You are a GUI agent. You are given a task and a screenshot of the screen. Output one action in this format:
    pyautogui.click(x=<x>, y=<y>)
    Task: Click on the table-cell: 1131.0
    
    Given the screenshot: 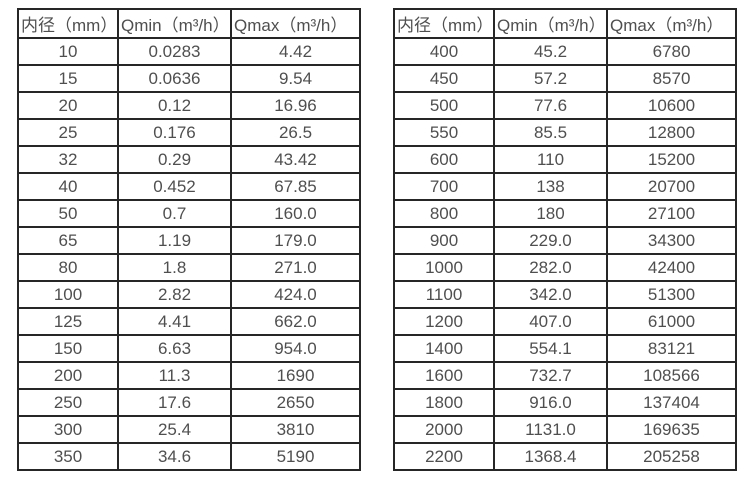 What is the action you would take?
    pyautogui.click(x=550, y=429)
    